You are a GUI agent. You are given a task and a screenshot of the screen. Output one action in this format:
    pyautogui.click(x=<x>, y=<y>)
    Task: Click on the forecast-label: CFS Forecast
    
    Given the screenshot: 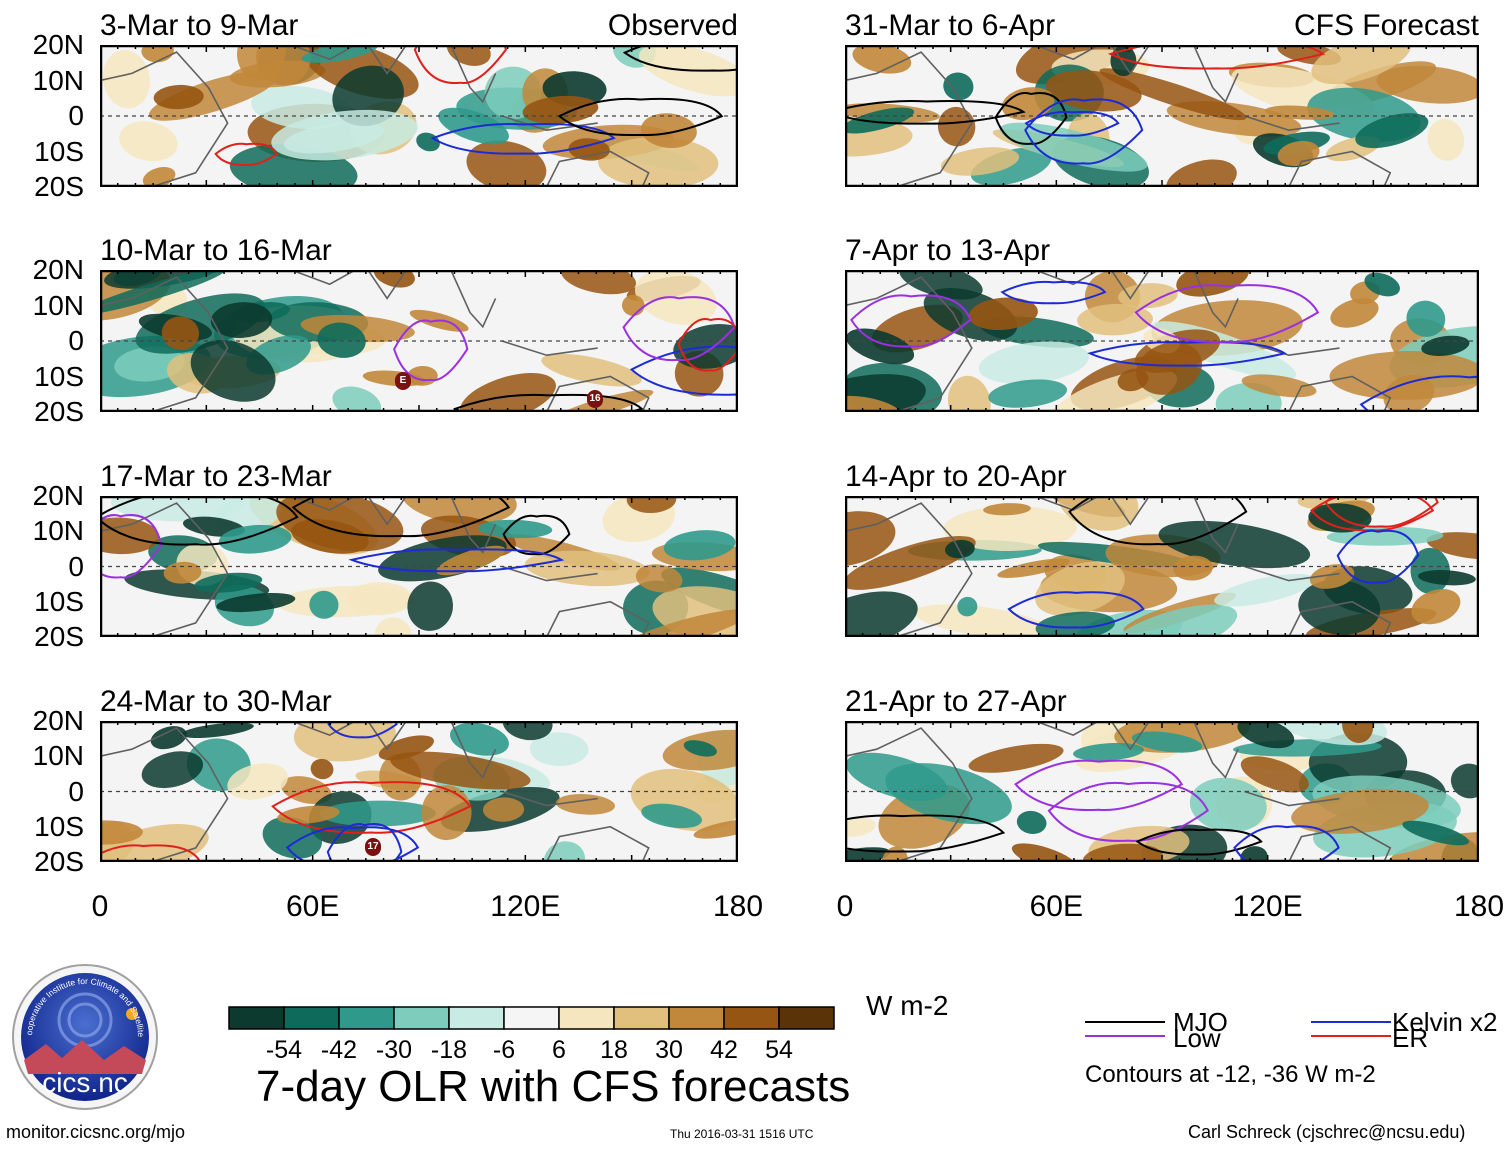 What is the action you would take?
    pyautogui.click(x=1386, y=25)
    